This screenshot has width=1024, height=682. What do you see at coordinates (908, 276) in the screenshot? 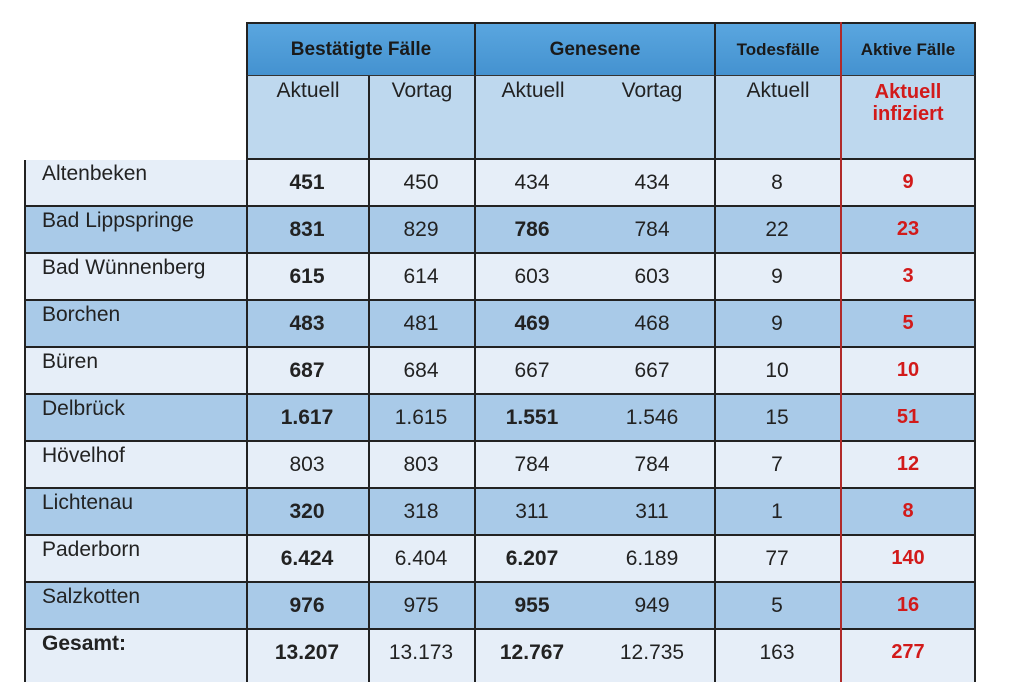
I see `cell-aktiv: 3` at bounding box center [908, 276].